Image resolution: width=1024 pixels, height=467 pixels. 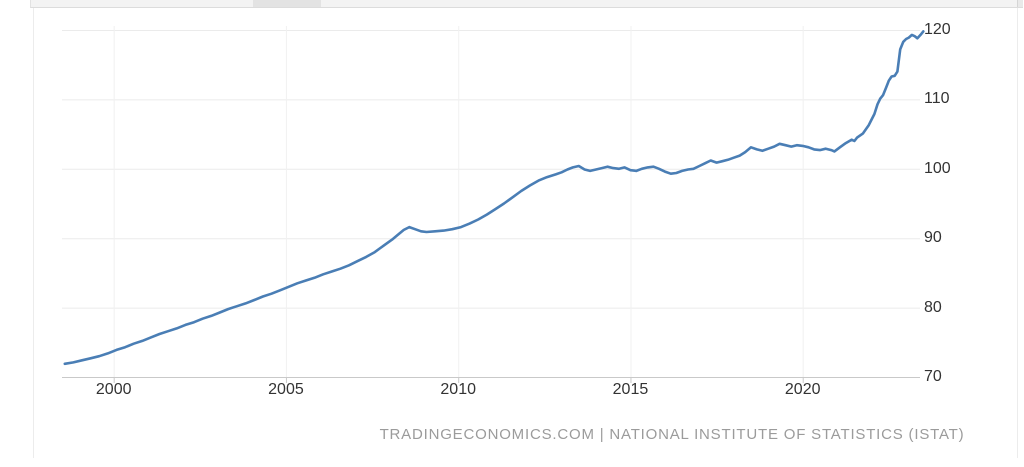 I want to click on y-axis-tick-label: 120, so click(x=937, y=29).